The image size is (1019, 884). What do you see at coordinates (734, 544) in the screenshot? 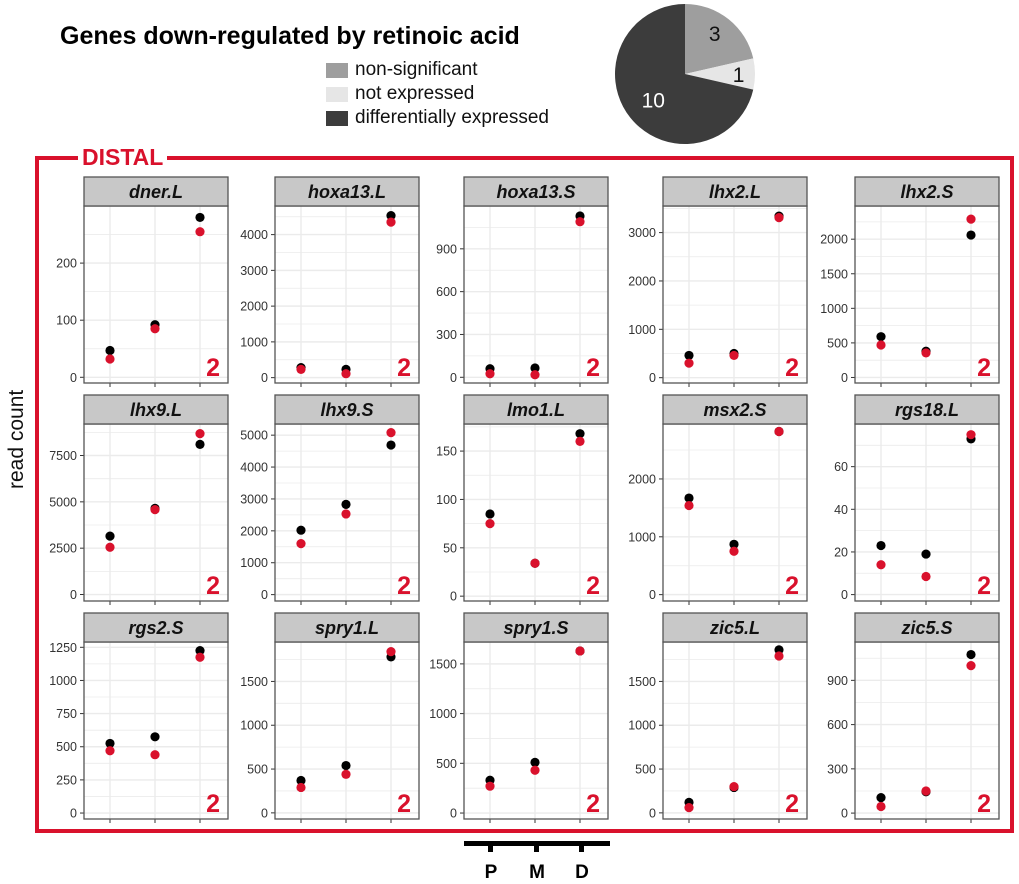
I see `point-black-M` at bounding box center [734, 544].